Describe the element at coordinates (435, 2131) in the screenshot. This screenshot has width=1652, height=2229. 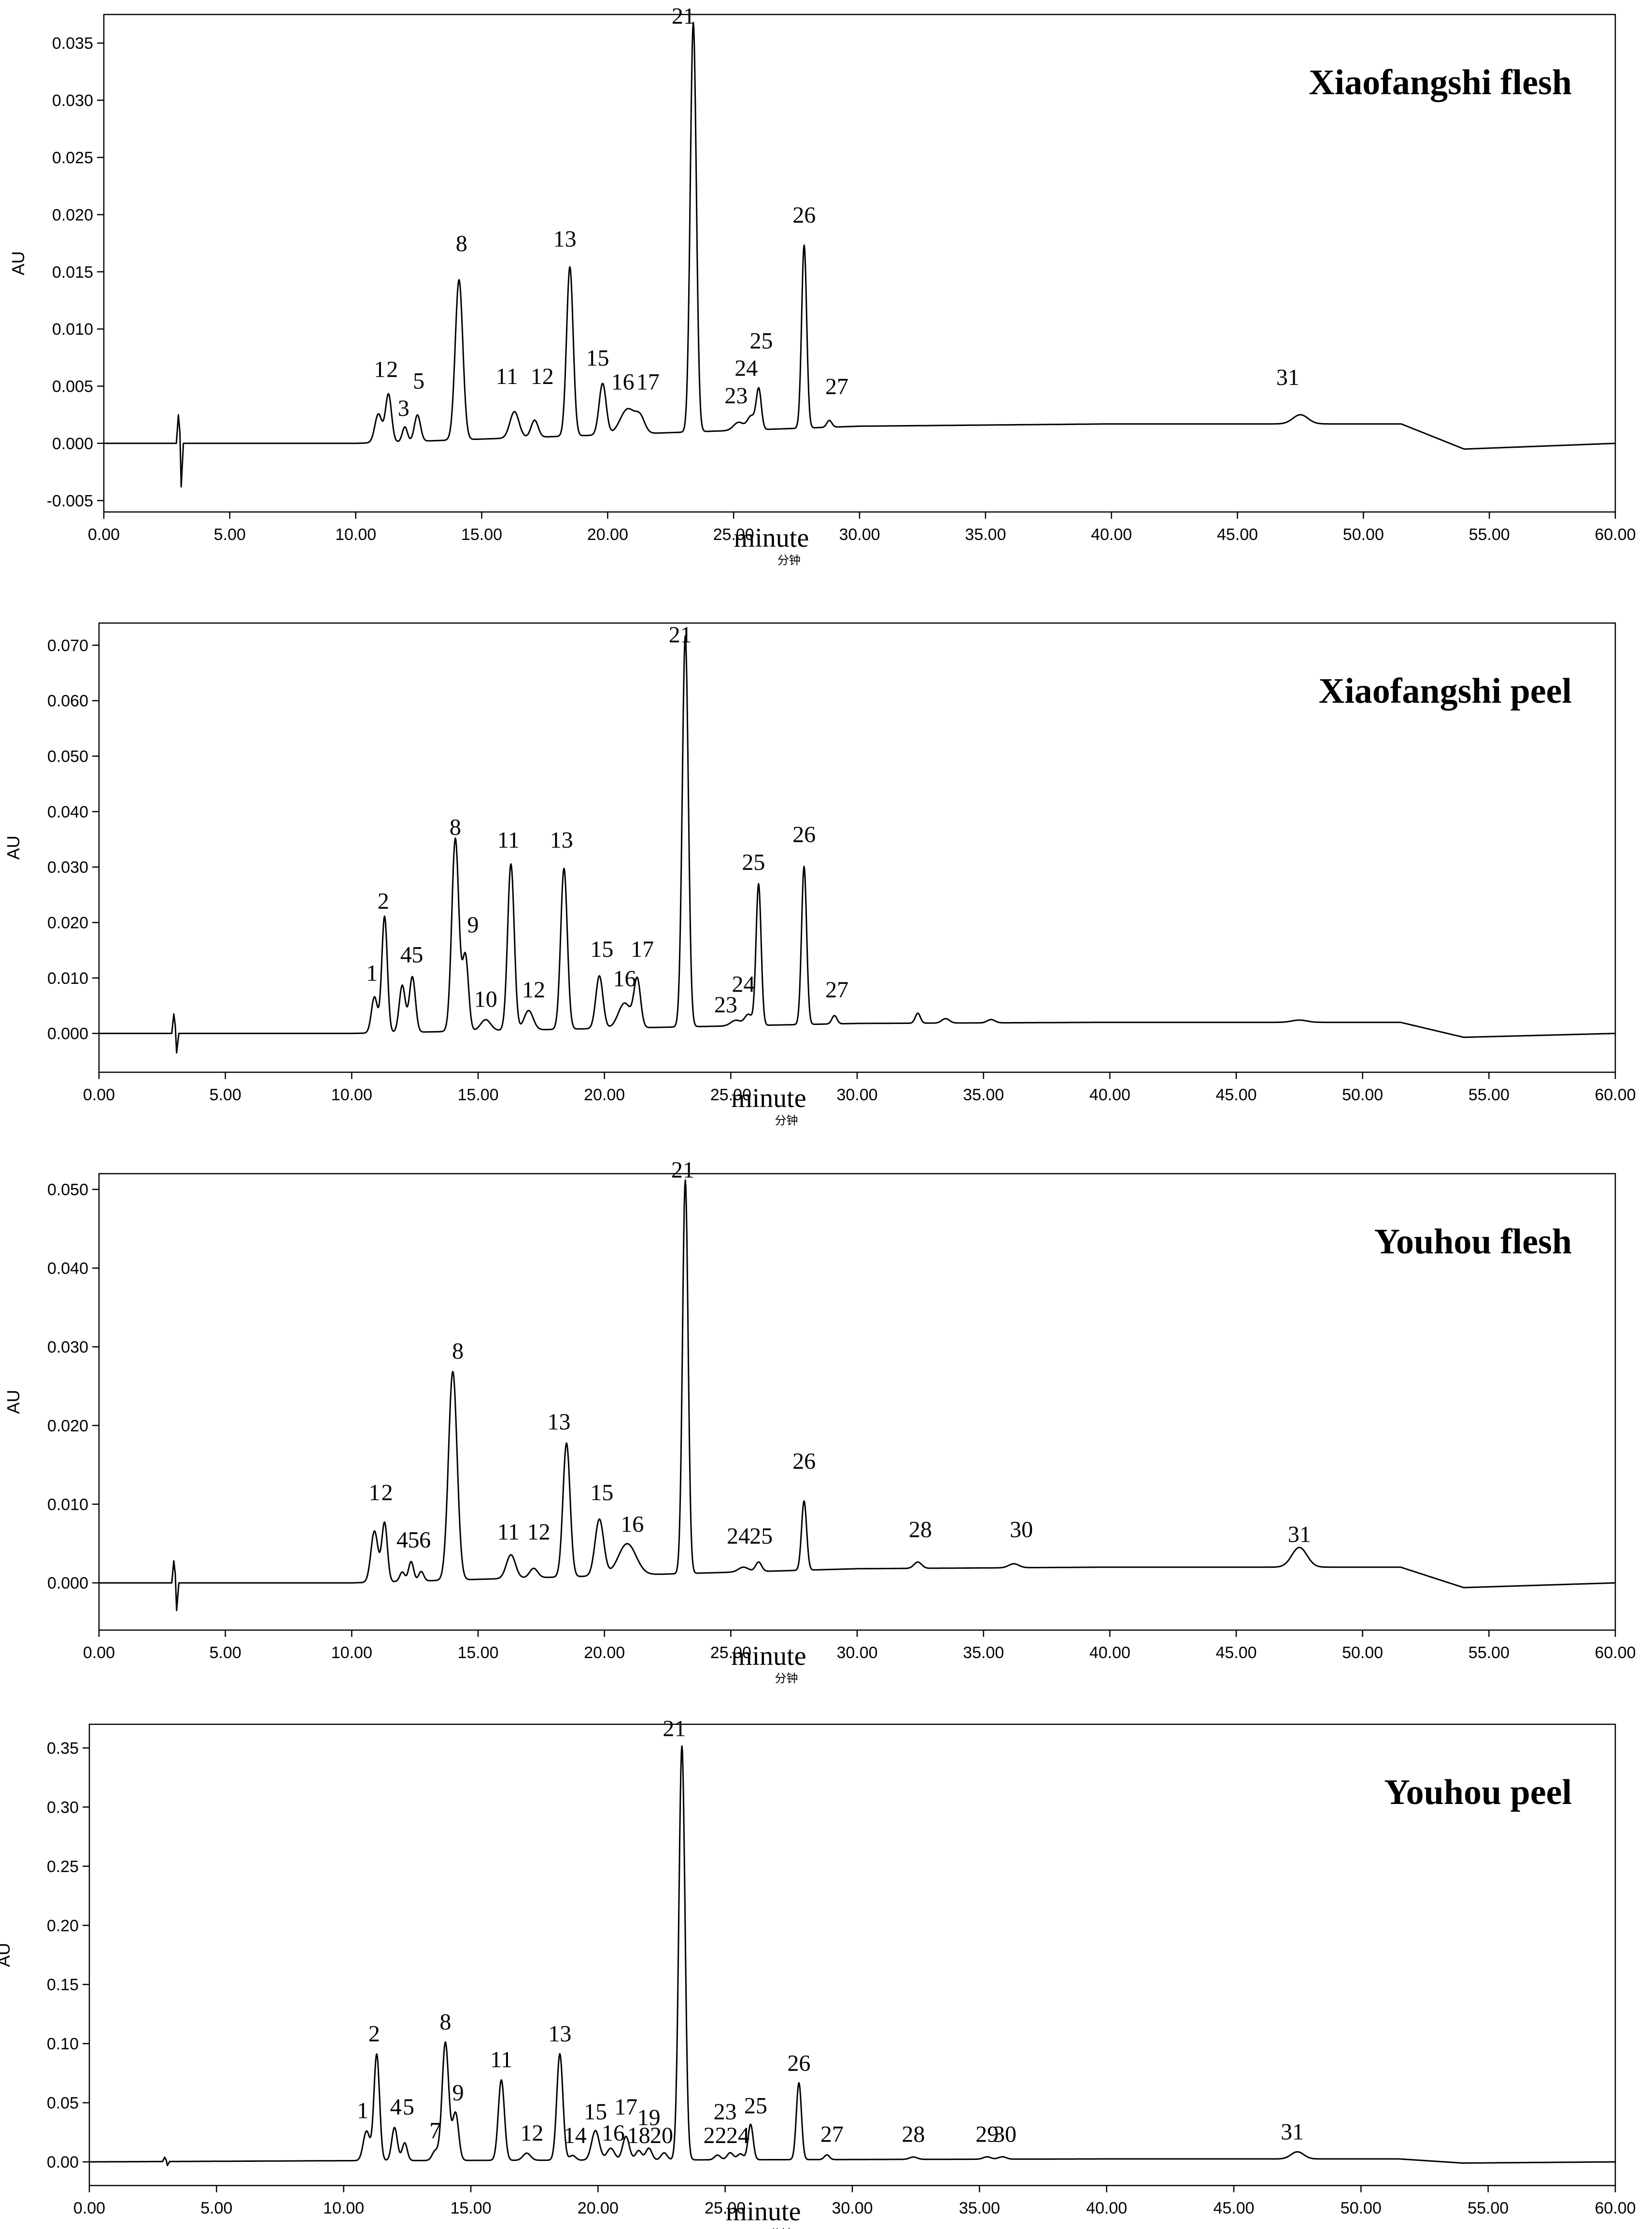
I see `peak-label: 7` at that location.